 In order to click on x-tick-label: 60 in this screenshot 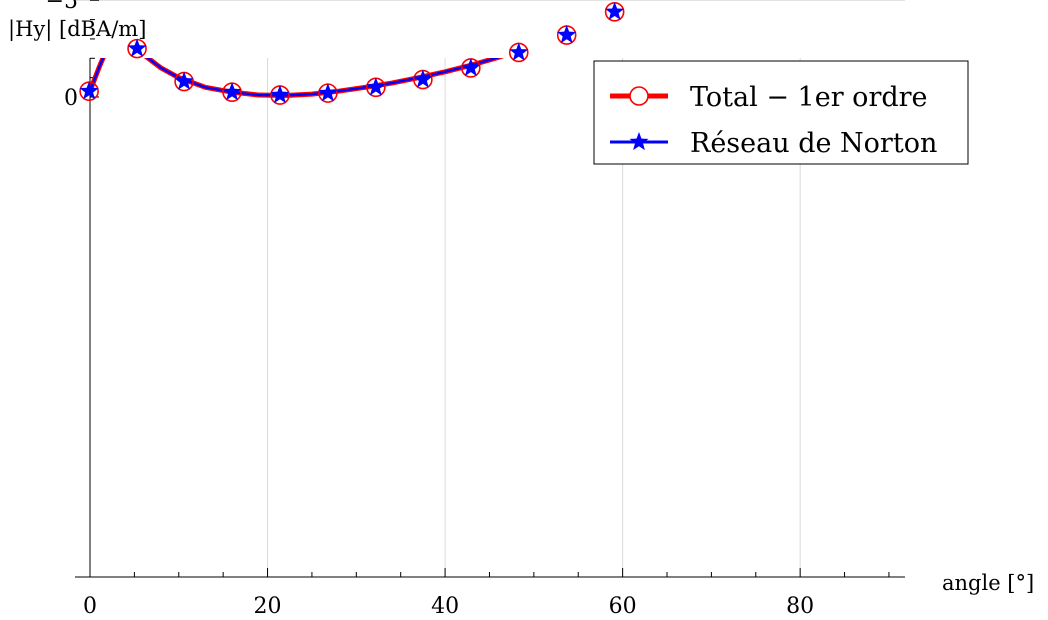, I will do `click(623, 606)`.